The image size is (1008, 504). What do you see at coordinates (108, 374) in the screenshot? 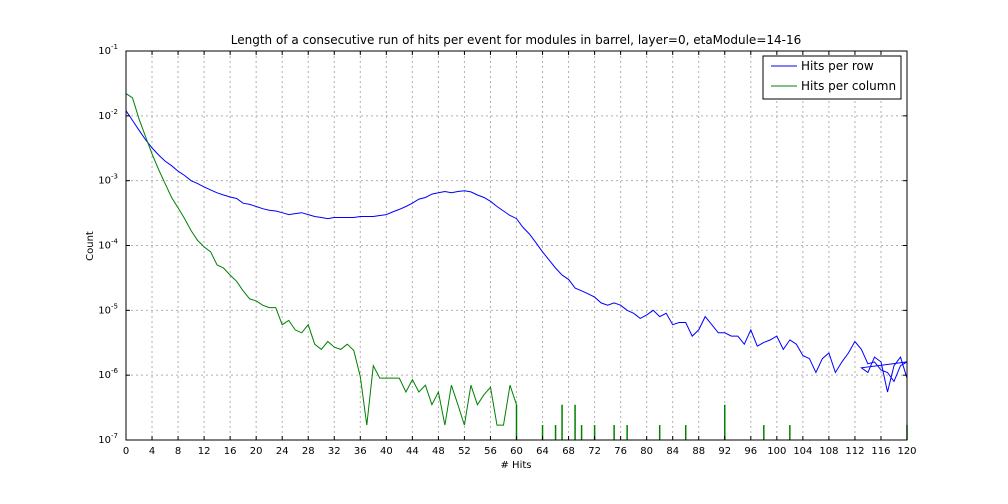
I see `y-tick-label: 10⁻⁶` at bounding box center [108, 374].